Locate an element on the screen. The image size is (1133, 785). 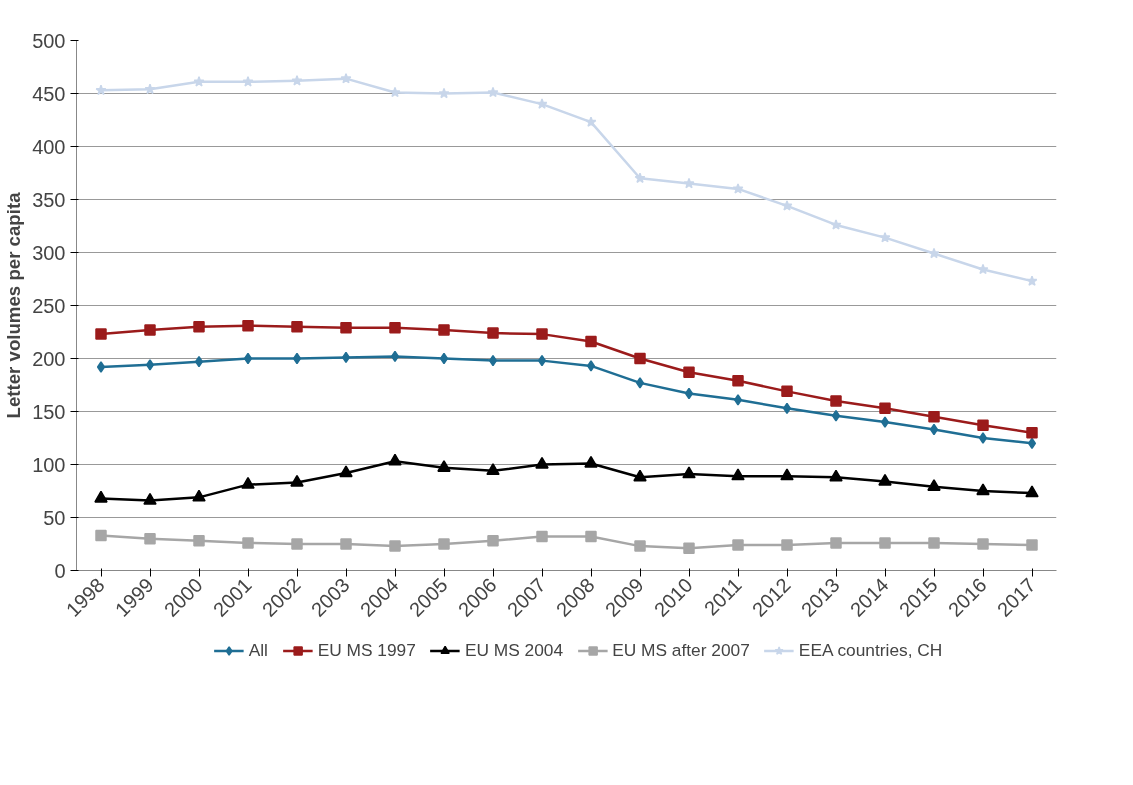
legend-label: EU MS 2004 is located at coordinates (514, 650).